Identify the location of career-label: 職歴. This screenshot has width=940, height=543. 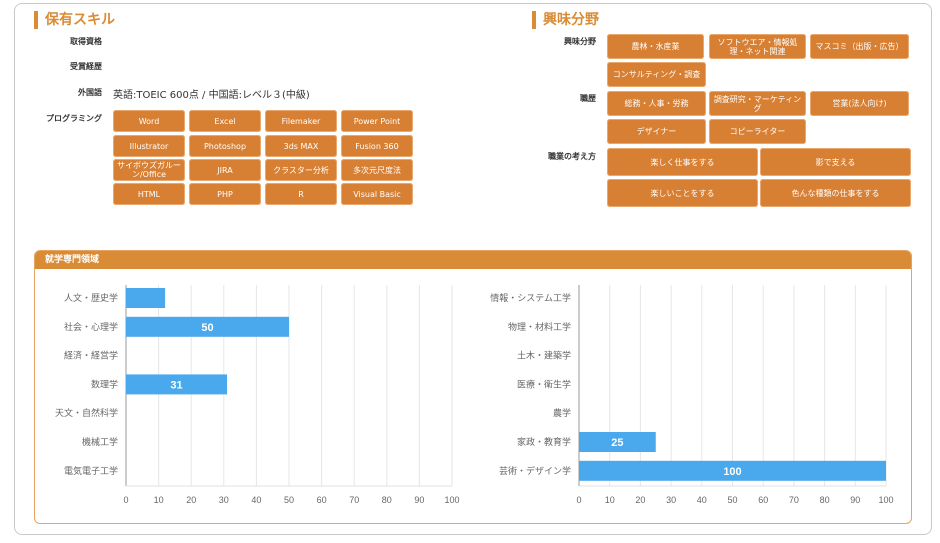
(588, 98).